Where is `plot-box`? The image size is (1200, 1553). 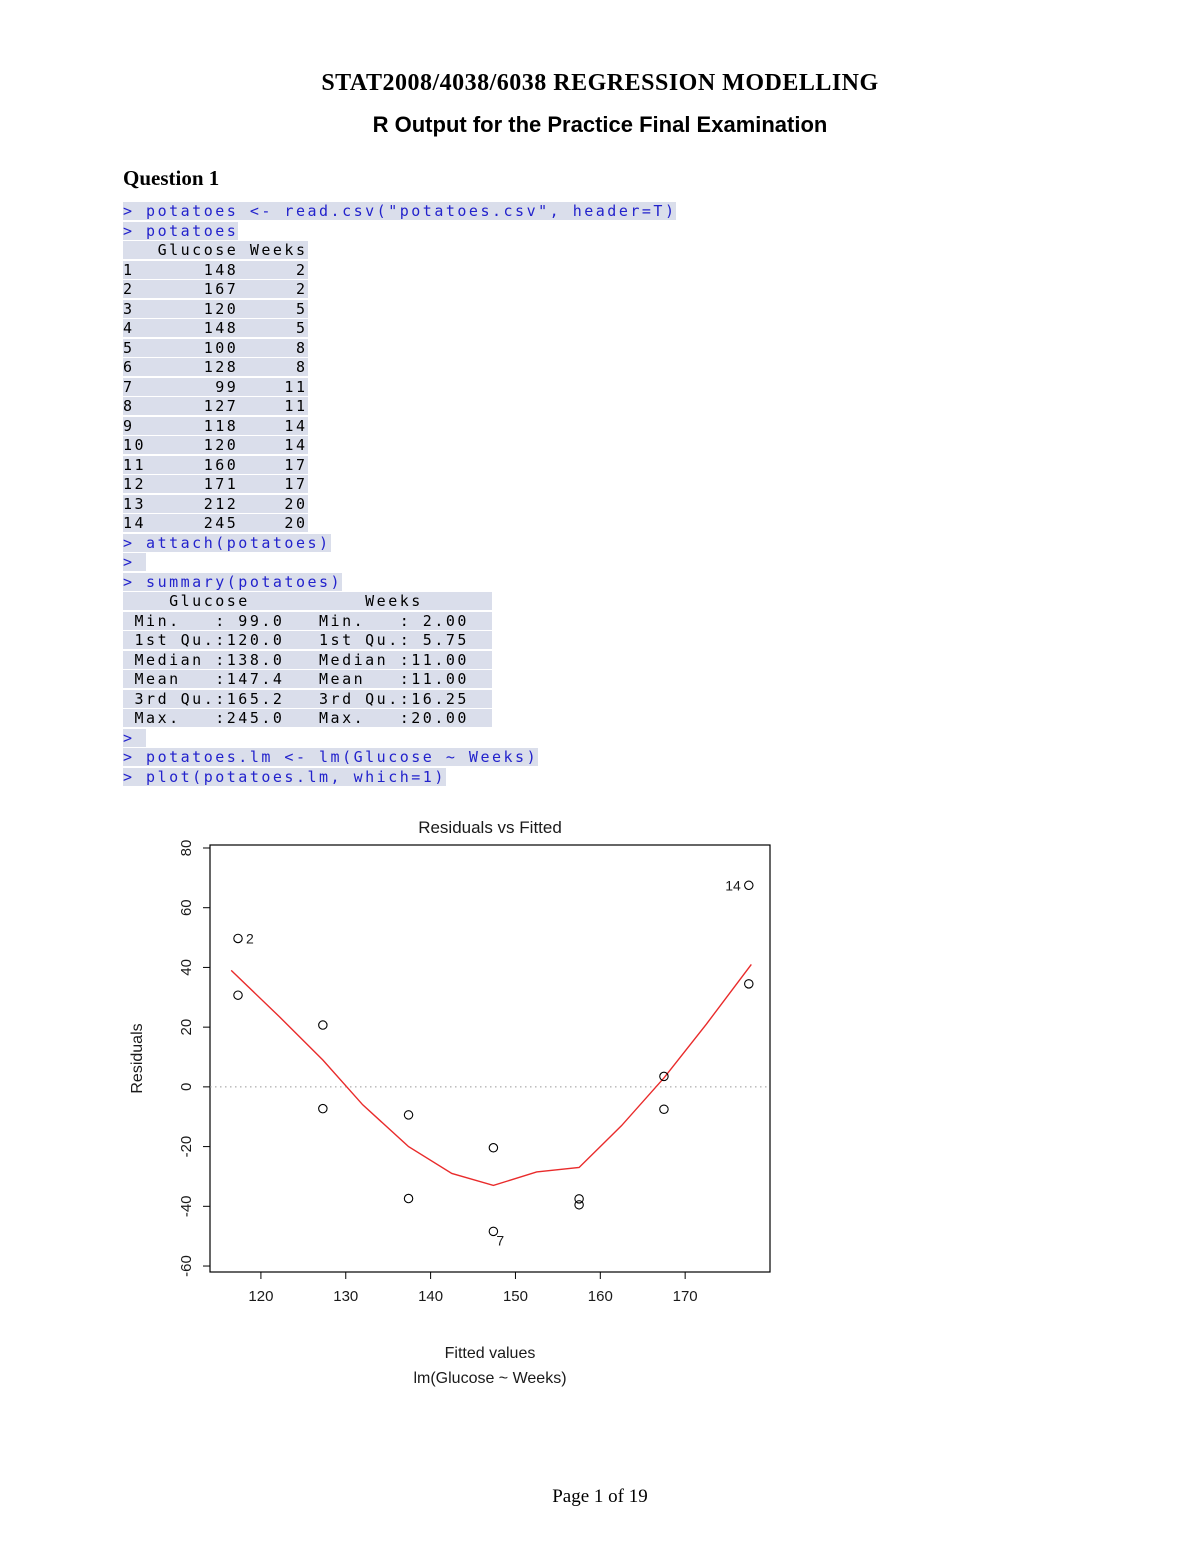
plot-box is located at coordinates (490, 1058).